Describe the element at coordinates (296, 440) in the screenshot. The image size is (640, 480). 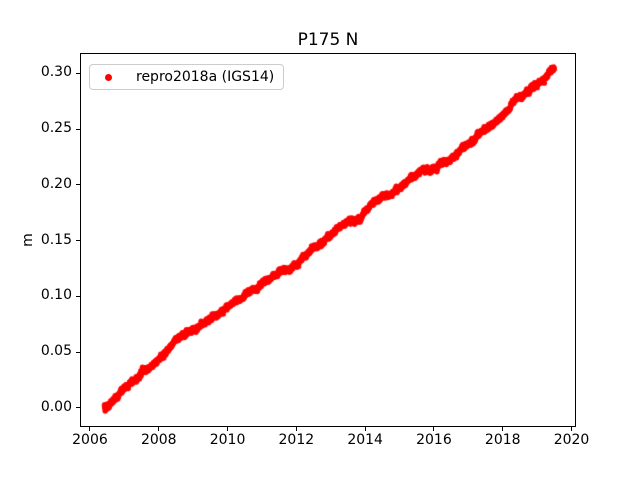
I see `x-tick-label: 2012` at that location.